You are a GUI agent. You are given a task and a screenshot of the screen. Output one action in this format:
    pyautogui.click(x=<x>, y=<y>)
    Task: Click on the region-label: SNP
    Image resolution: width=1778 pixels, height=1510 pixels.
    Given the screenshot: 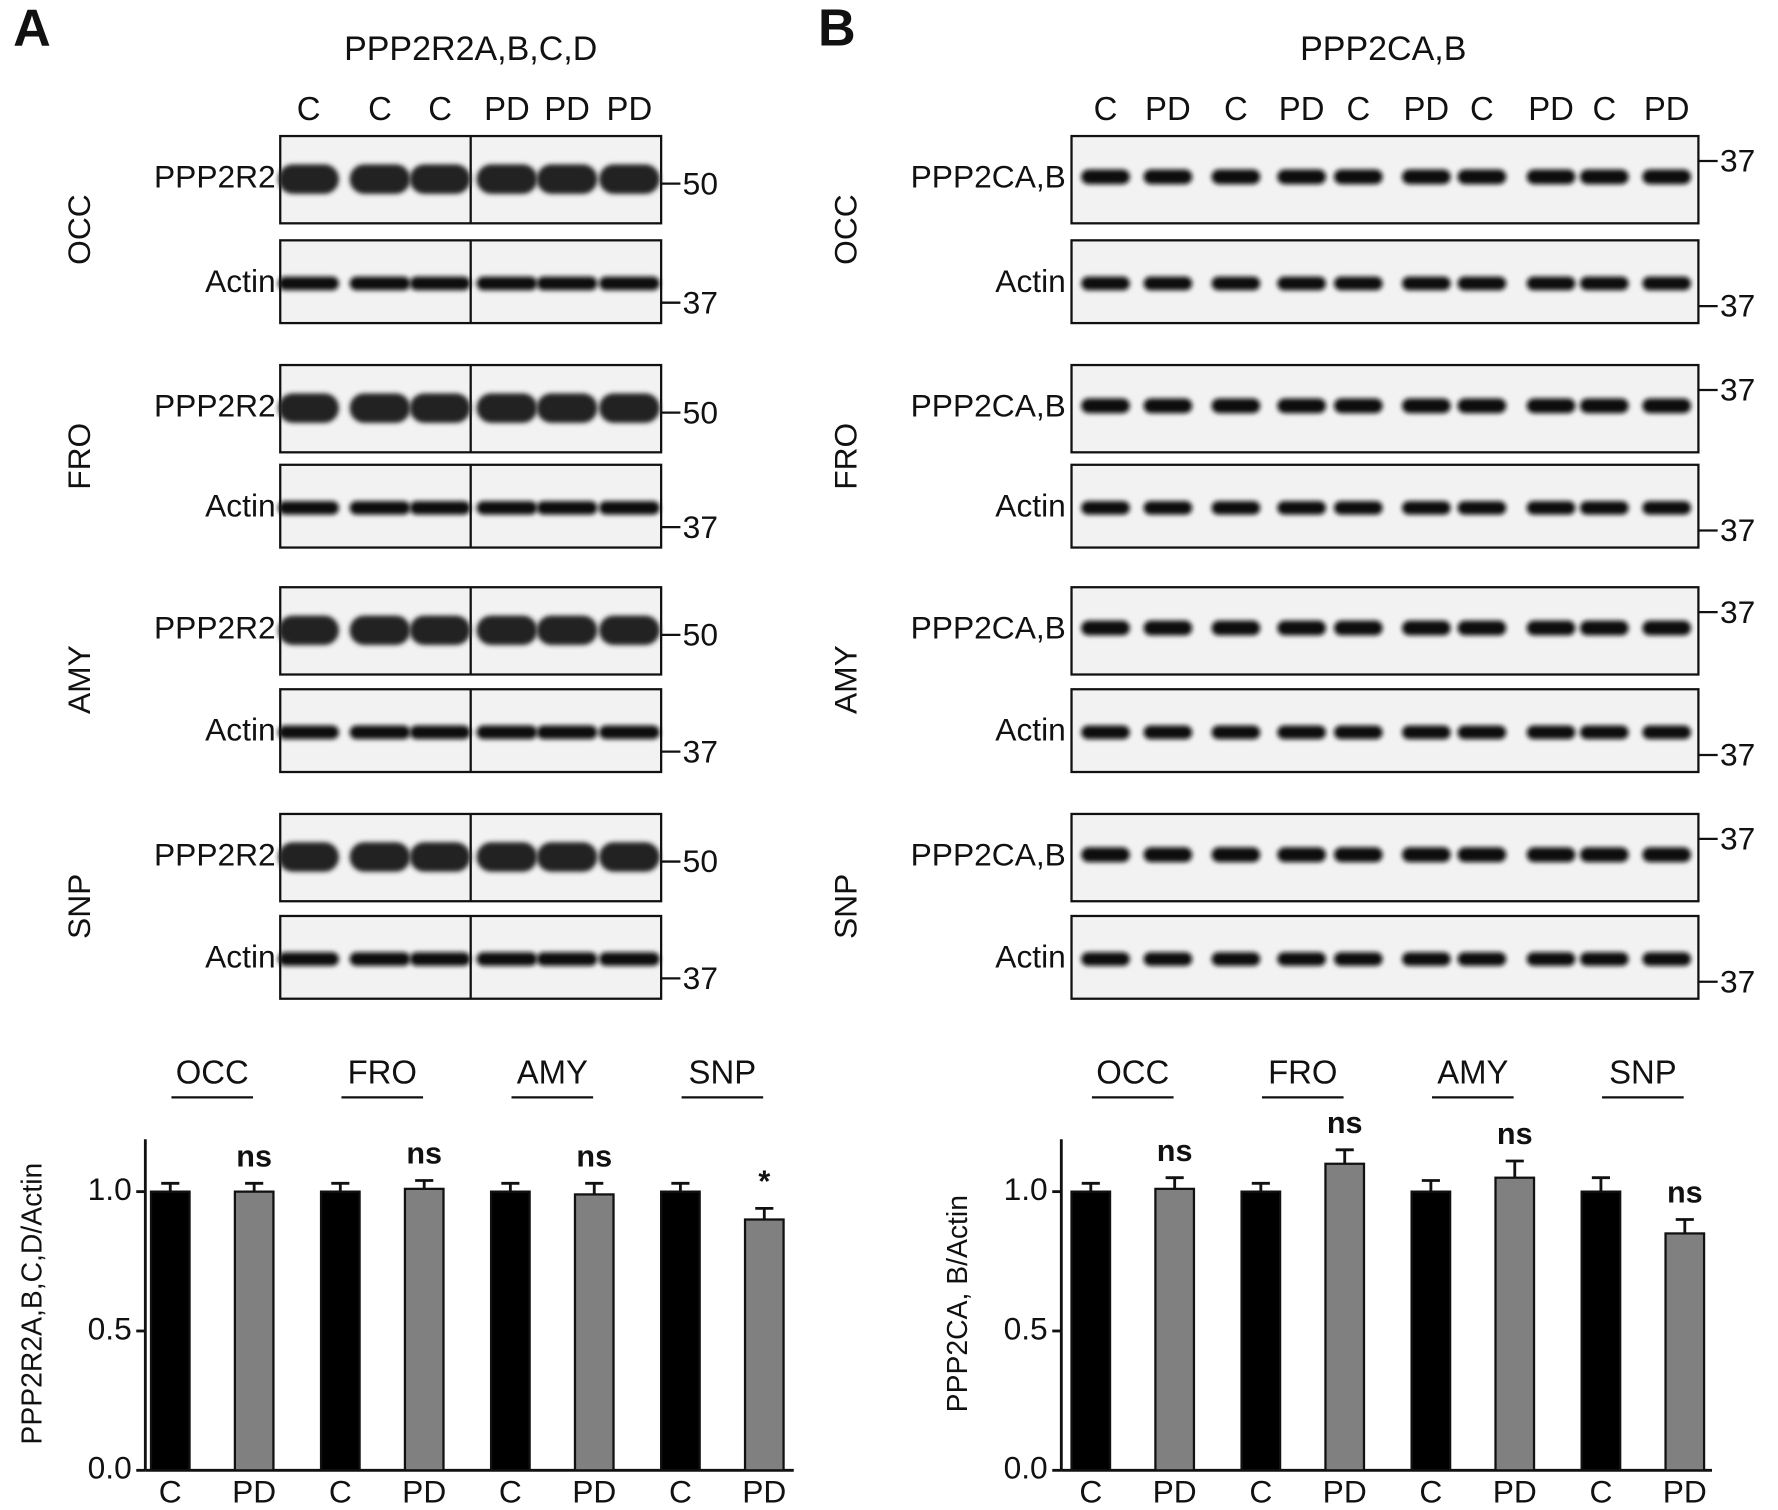 What is the action you would take?
    pyautogui.click(x=79, y=906)
    